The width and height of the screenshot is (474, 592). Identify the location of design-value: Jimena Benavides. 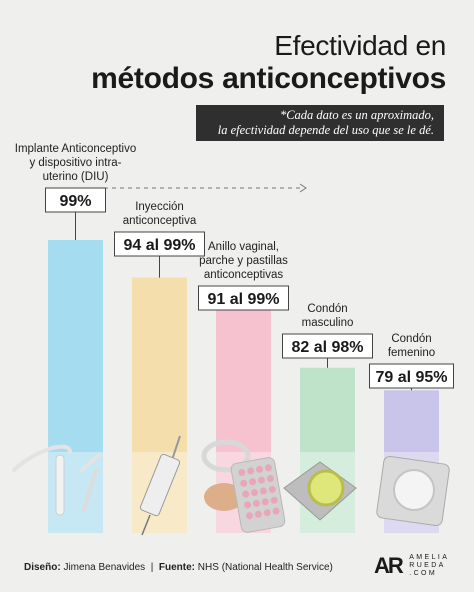
(104, 567).